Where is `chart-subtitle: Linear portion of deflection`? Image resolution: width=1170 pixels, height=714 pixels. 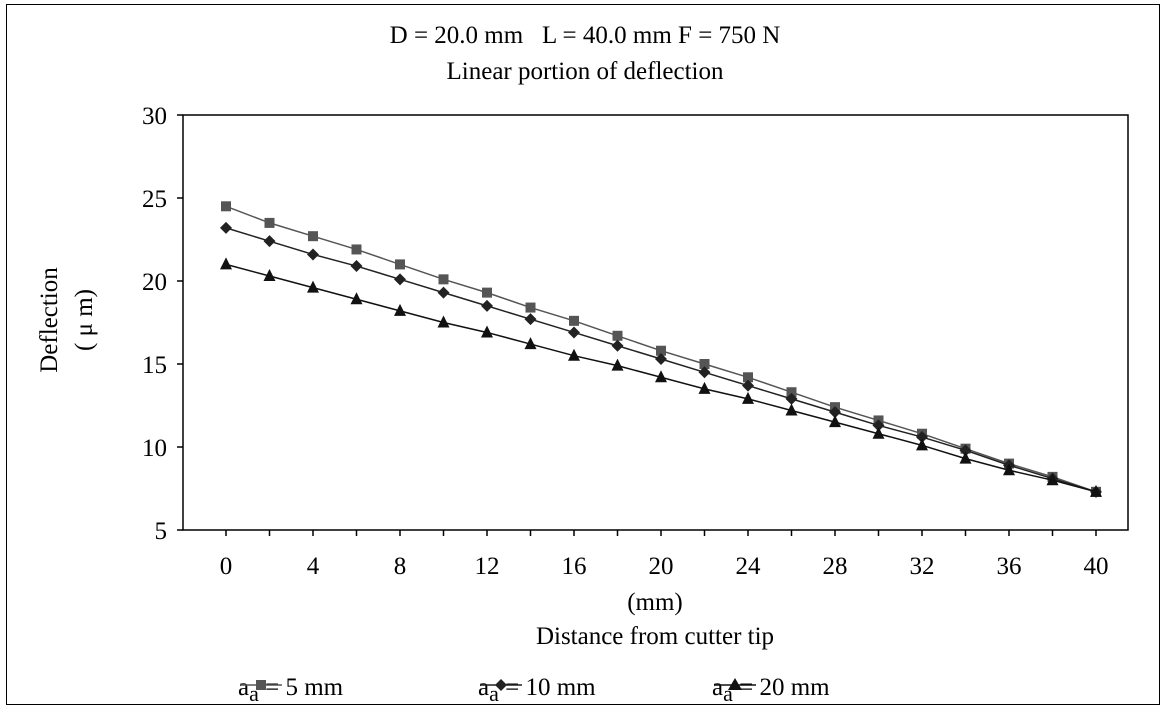 chart-subtitle: Linear portion of deflection is located at coordinates (585, 71).